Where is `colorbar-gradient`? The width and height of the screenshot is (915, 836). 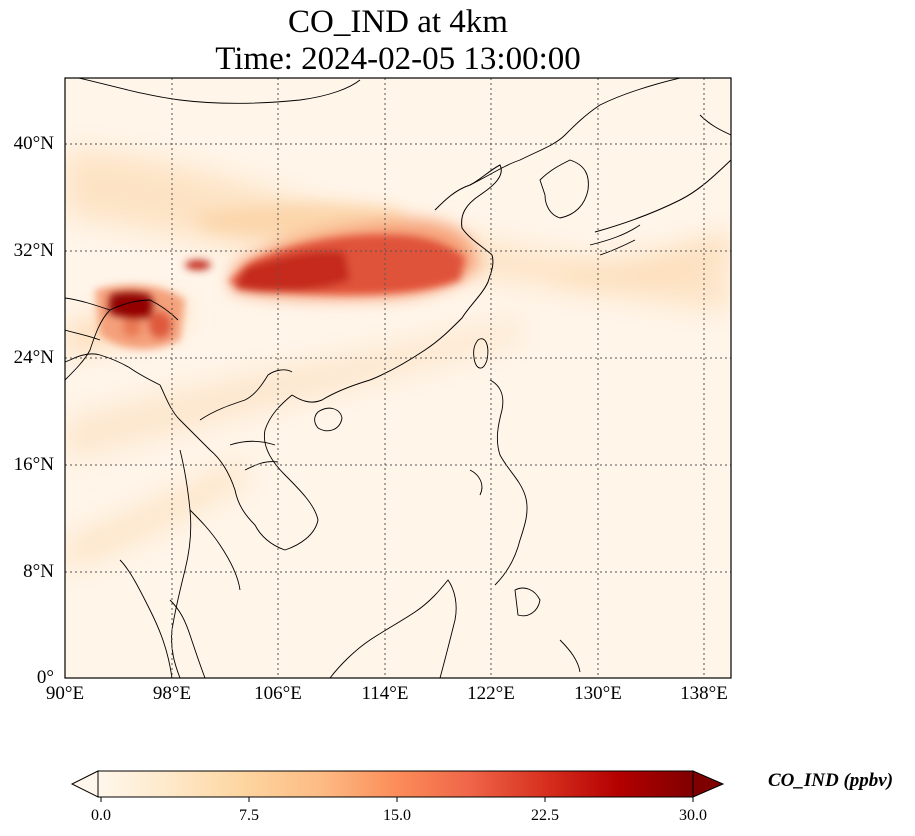
colorbar-gradient is located at coordinates (395, 784).